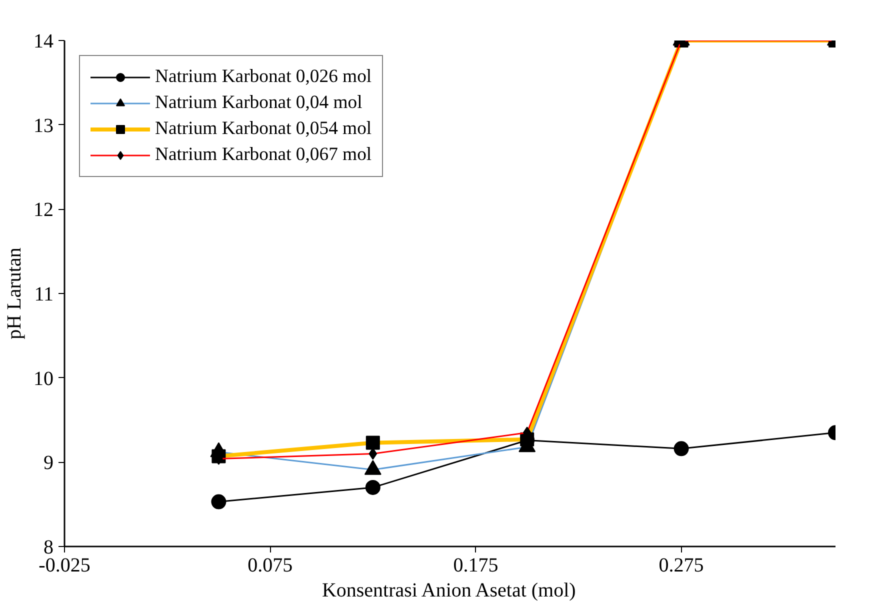 This screenshot has height=607, width=883. What do you see at coordinates (49, 463) in the screenshot?
I see `y-tick-label: 9` at bounding box center [49, 463].